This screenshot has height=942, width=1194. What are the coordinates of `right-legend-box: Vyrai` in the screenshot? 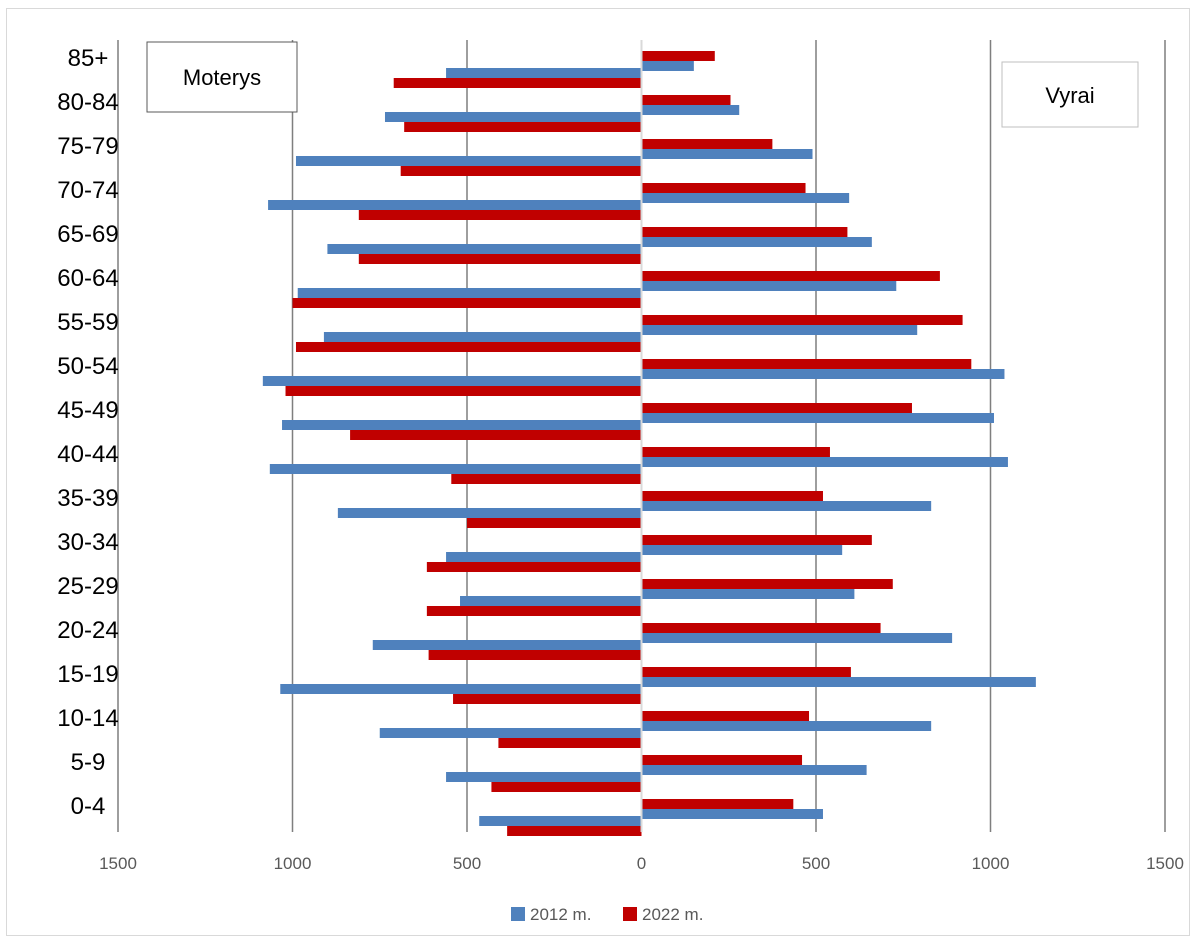 It's located at (1070, 94).